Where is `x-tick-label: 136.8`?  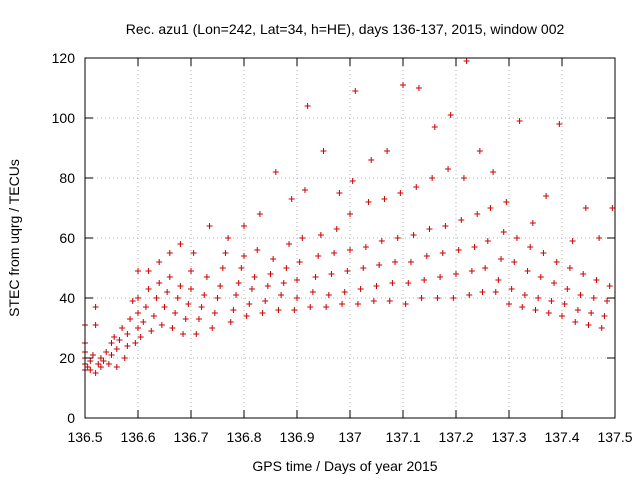
x-tick-label: 136.8 is located at coordinates (243, 437).